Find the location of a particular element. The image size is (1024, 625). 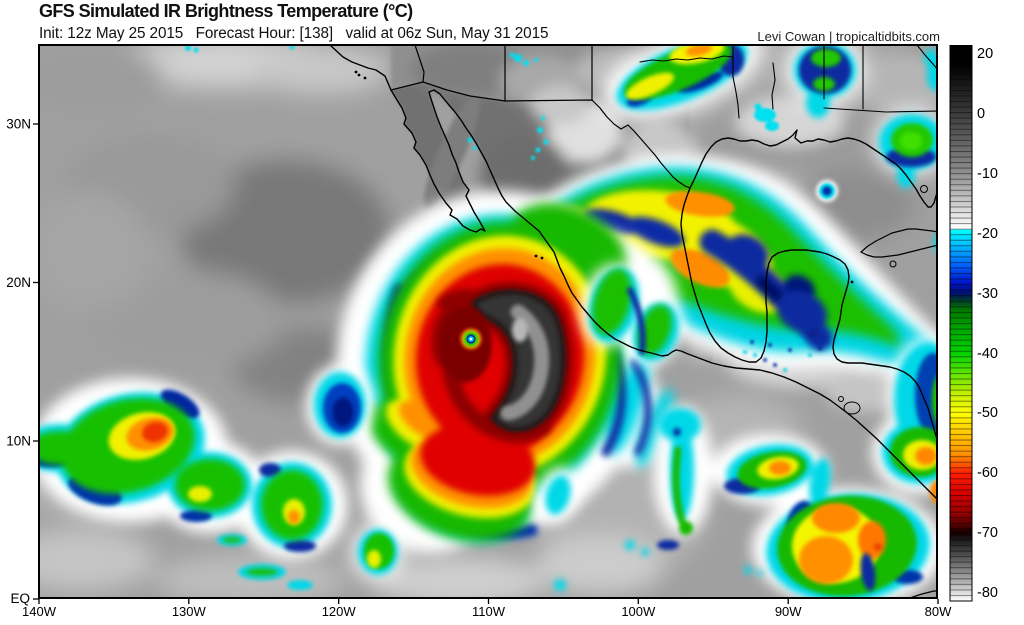

svg-text: 80W is located at coordinates (938, 611).